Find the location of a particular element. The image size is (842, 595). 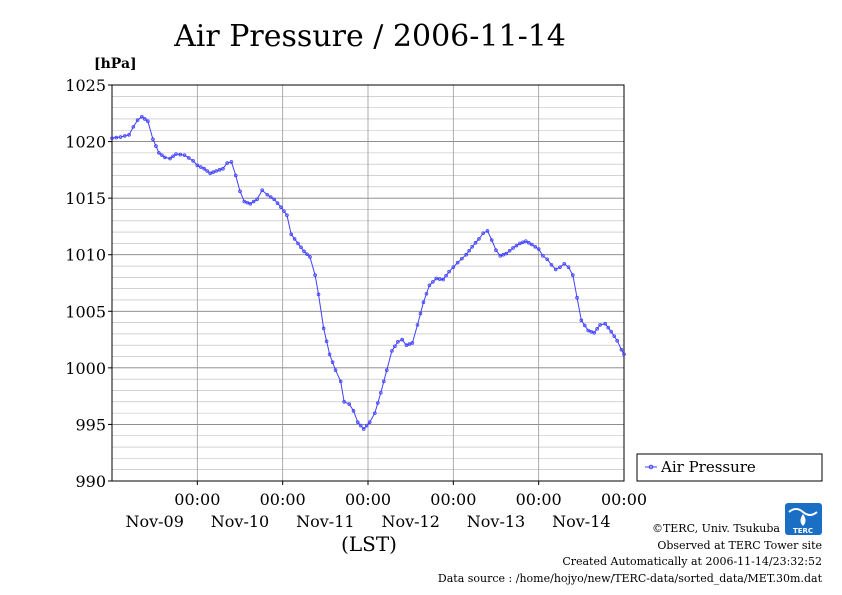

x-tick-date-label: Nov-10 is located at coordinates (240, 521).